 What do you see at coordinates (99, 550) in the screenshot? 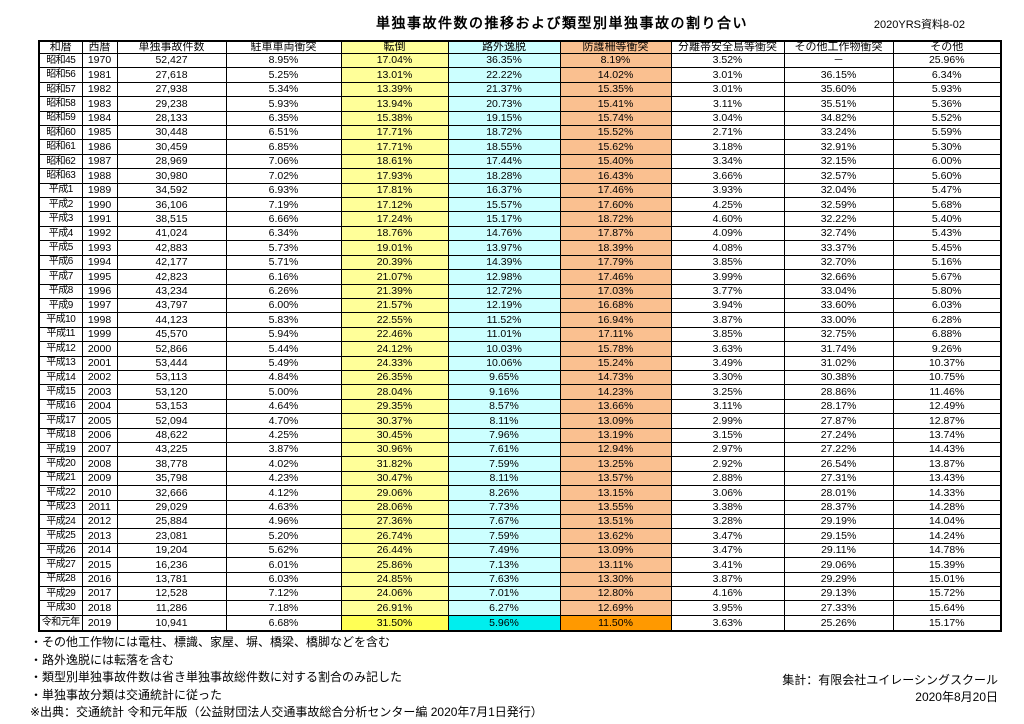
I see `table-cell: 2014` at bounding box center [99, 550].